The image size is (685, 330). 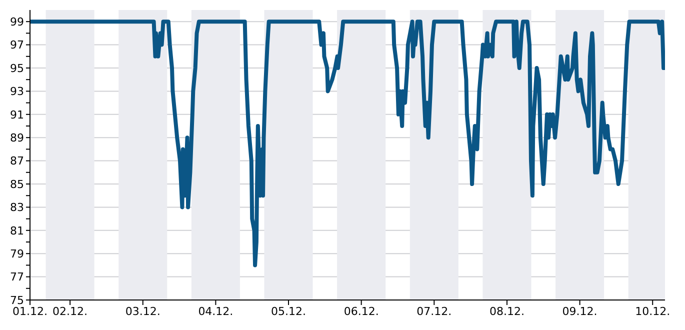 I want to click on x-tick-label: 09.12., so click(x=580, y=311).